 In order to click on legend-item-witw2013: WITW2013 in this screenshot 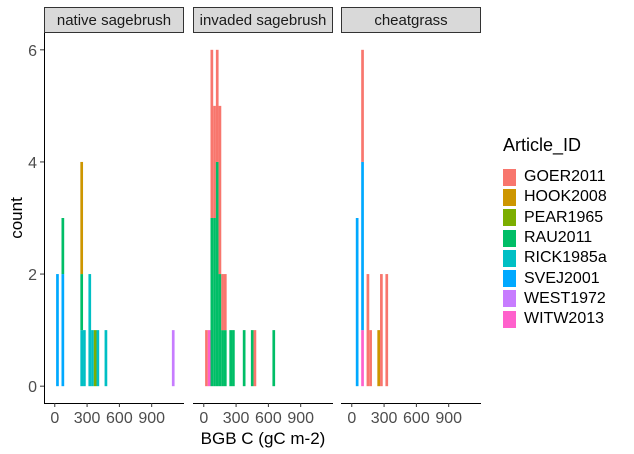, I will do `click(555, 319)`.